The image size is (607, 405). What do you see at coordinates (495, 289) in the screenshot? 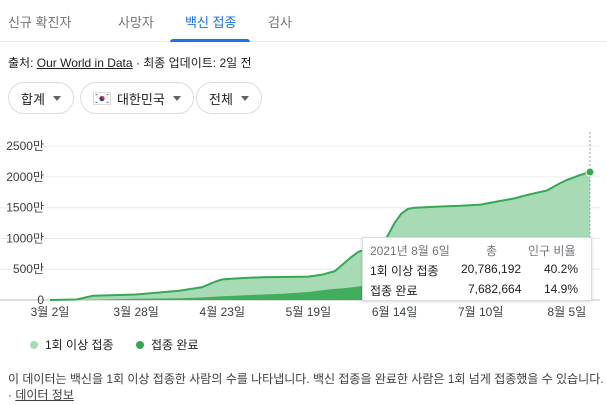
I see `tooltip-row-total: 7,682,664` at bounding box center [495, 289].